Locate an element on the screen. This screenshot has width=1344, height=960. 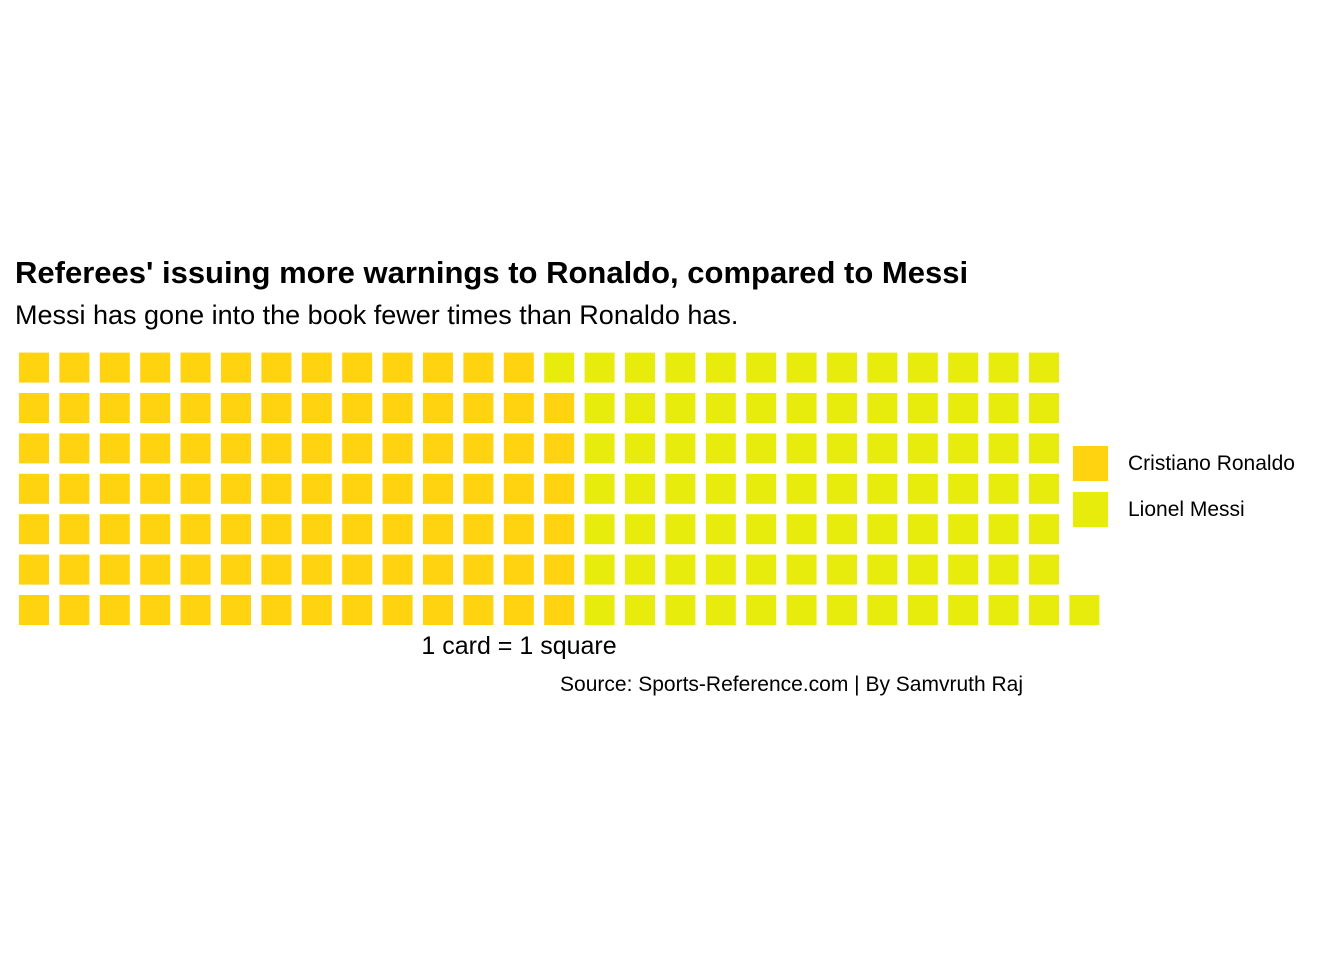
legend-item-ronaldo: Cristiano Ronaldo is located at coordinates (1184, 463).